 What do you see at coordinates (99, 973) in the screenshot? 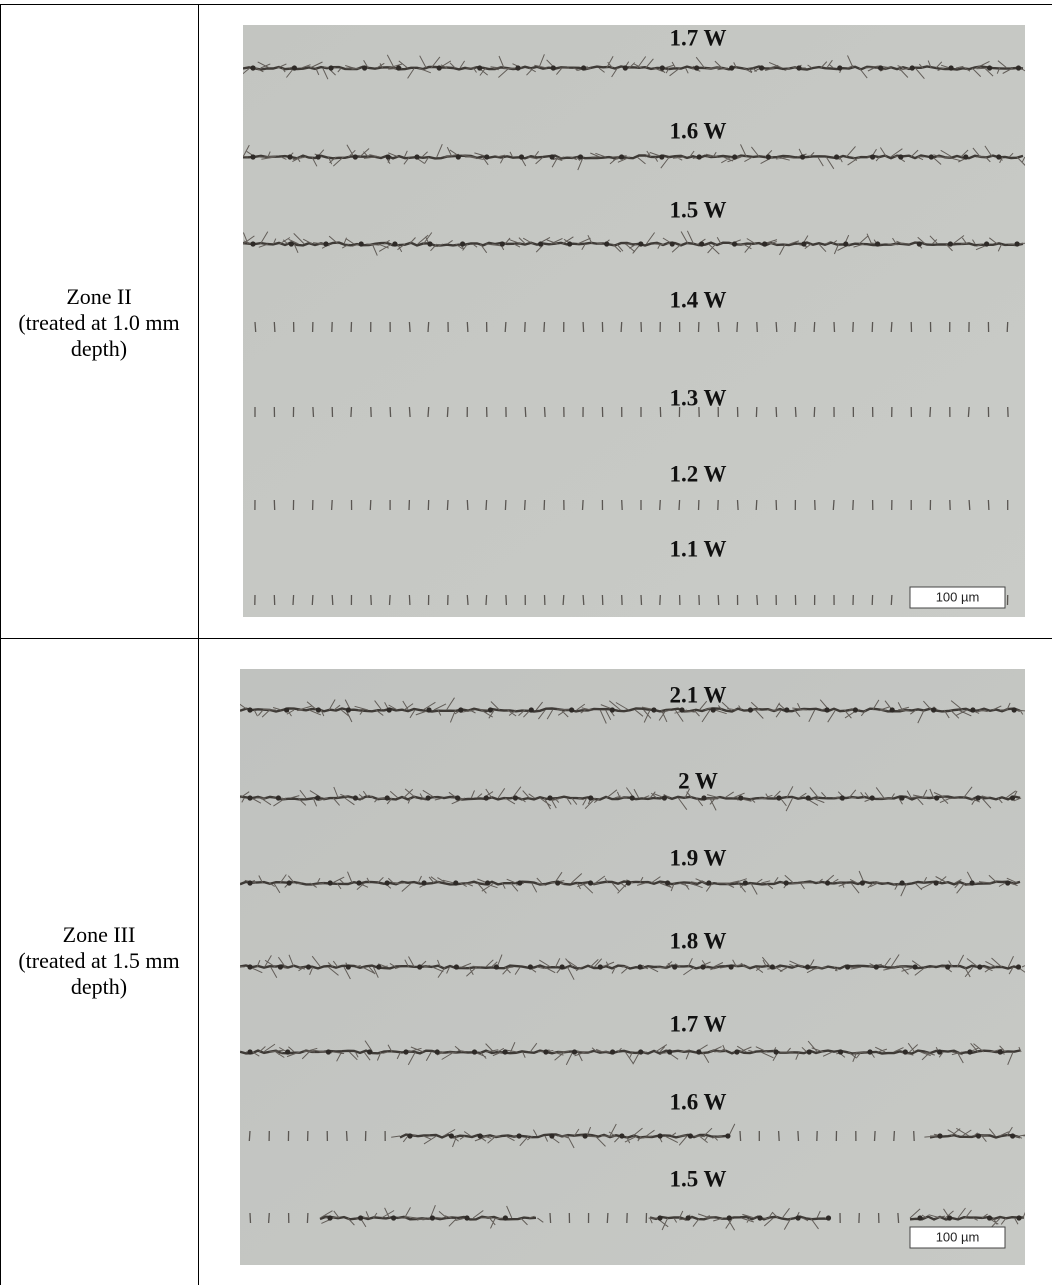
I see `zone-description: (treated at 1.5 mm depth)` at bounding box center [99, 973].